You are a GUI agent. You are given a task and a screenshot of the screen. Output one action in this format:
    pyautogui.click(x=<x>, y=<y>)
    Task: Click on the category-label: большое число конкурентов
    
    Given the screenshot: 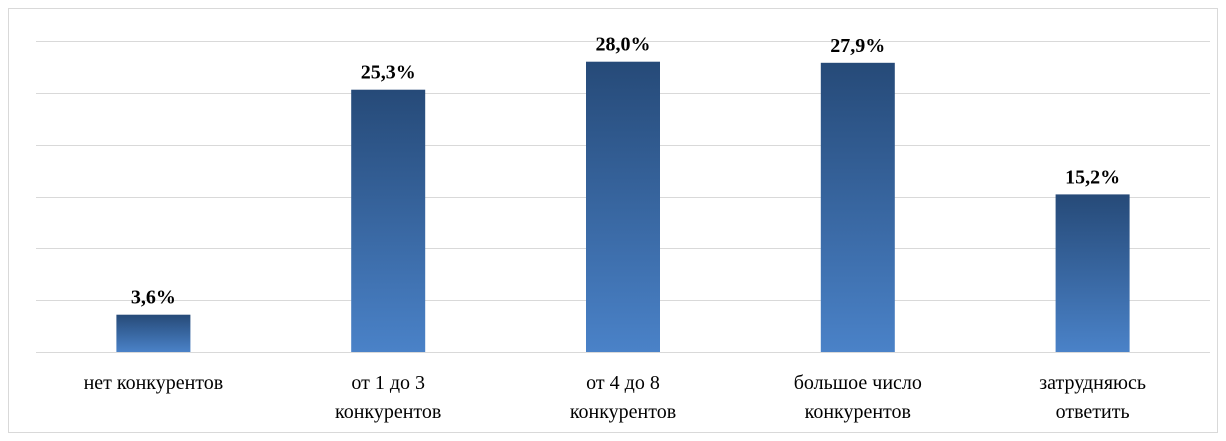 What is the action you would take?
    pyautogui.click(x=858, y=397)
    